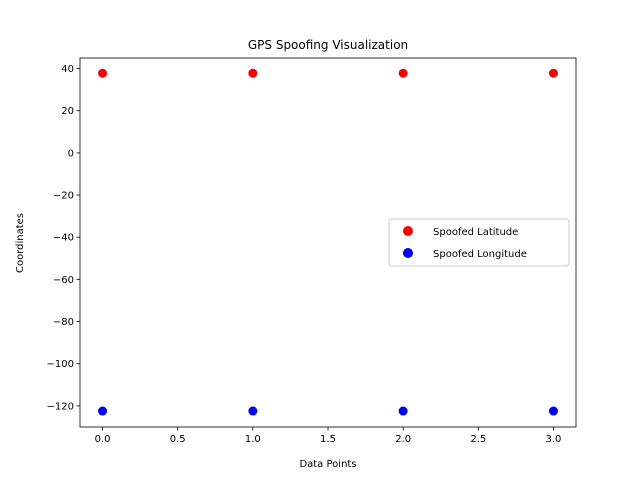  Describe the element at coordinates (103, 439) in the screenshot. I see `x-tick-label: 0.0` at that location.